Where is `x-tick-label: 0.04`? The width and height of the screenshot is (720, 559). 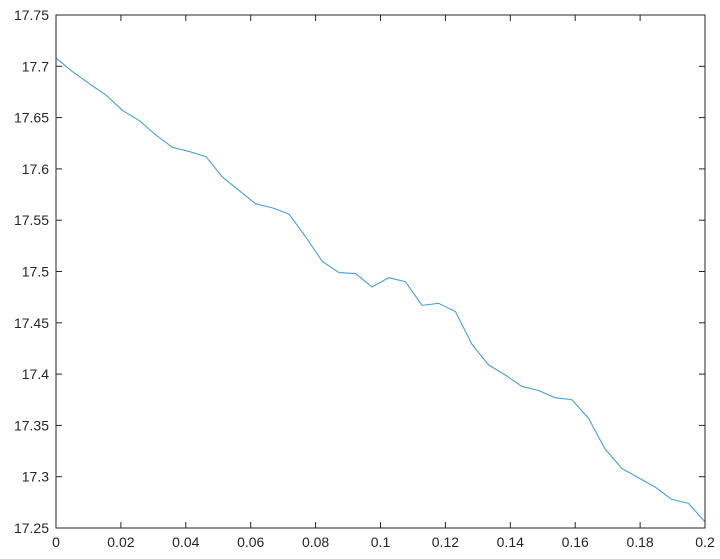
x-tick-label: 0.04 is located at coordinates (185, 542).